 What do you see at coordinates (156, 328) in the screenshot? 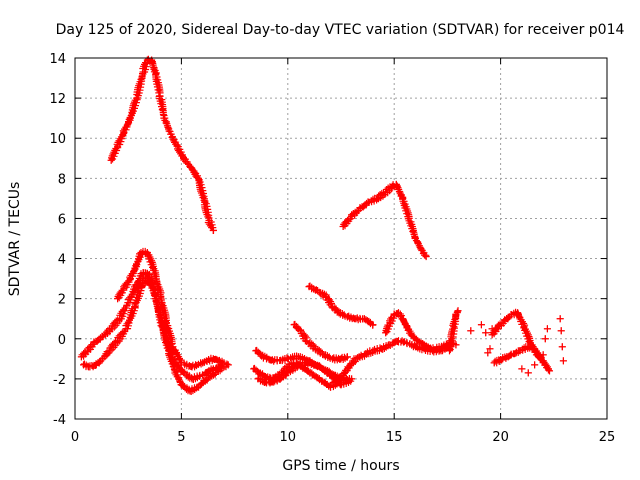
I see `series-arc-e` at bounding box center [156, 328].